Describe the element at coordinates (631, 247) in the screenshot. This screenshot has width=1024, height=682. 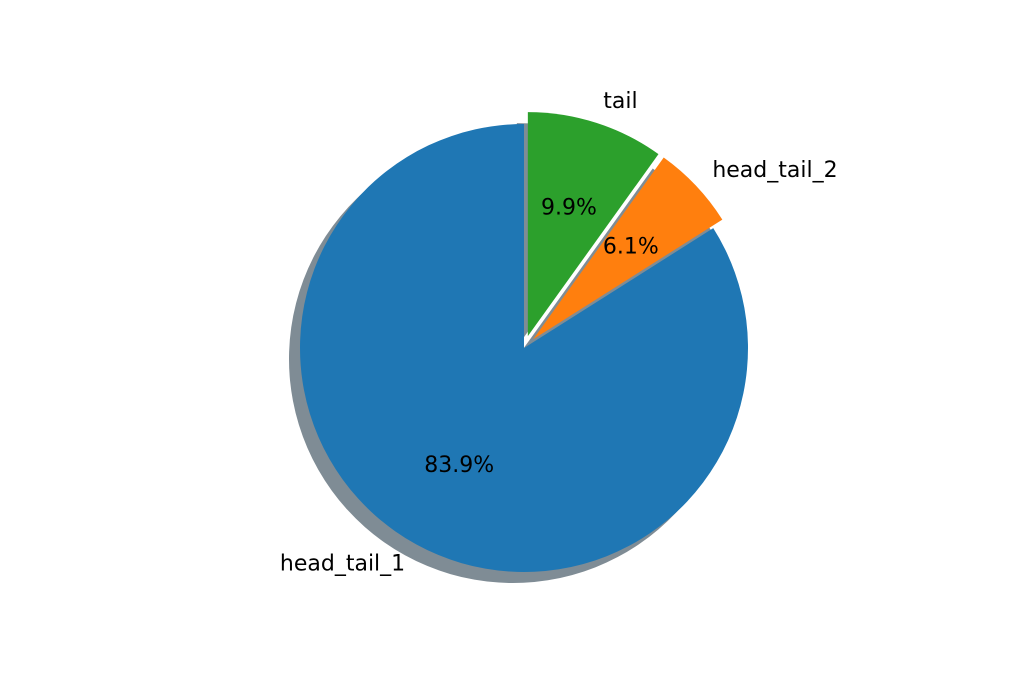
I see `slice-percent-head-tail-2: 6.1%` at that location.